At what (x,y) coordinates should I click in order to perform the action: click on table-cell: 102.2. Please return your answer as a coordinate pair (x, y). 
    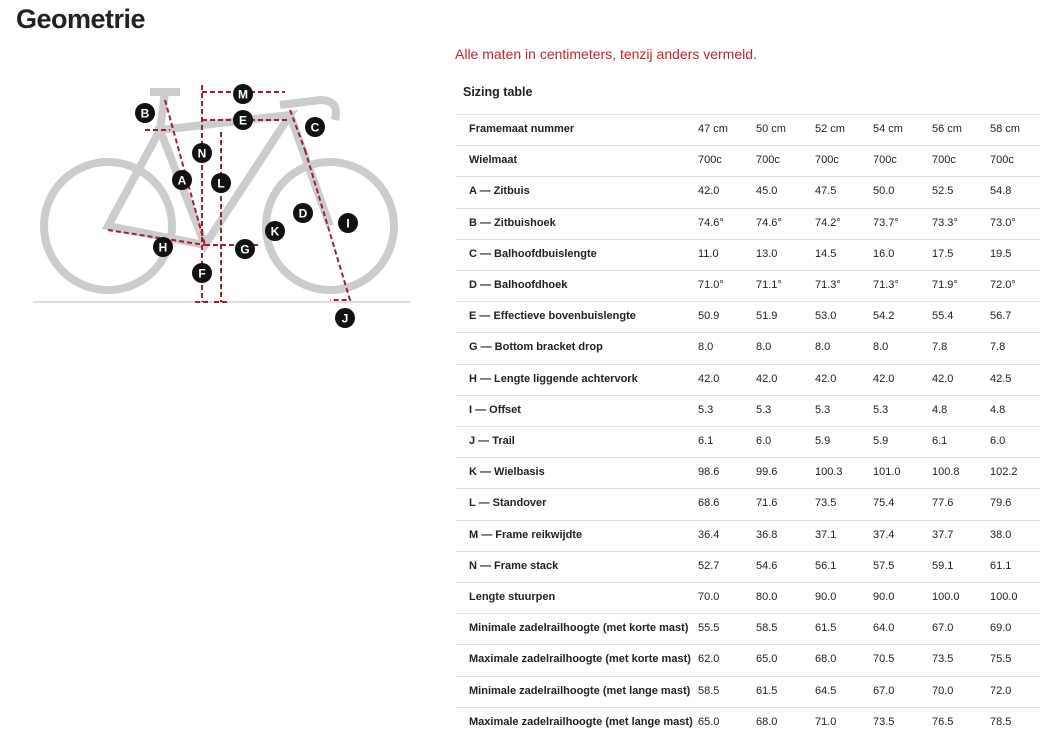
    Looking at the image, I should click on (1004, 472).